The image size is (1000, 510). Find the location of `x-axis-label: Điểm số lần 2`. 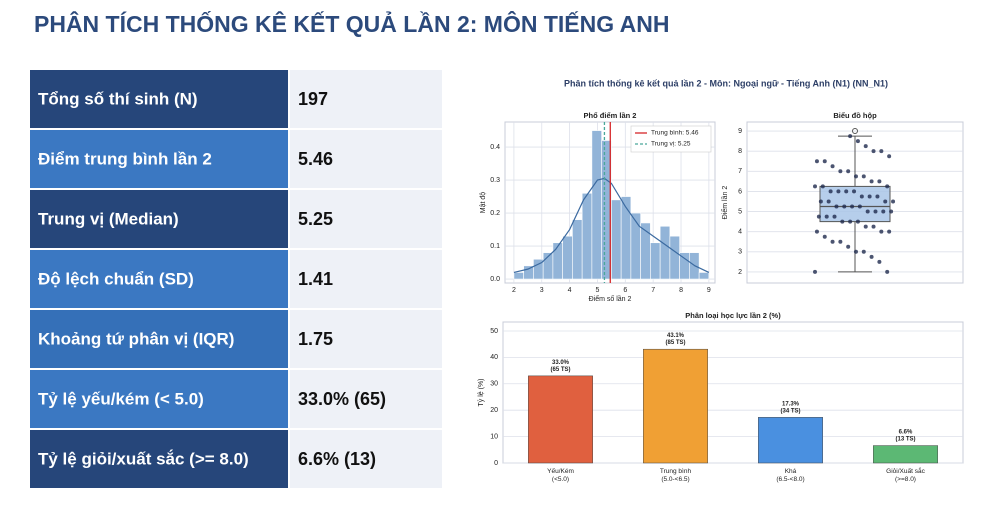

x-axis-label: Điểm số lần 2 is located at coordinates (610, 298).